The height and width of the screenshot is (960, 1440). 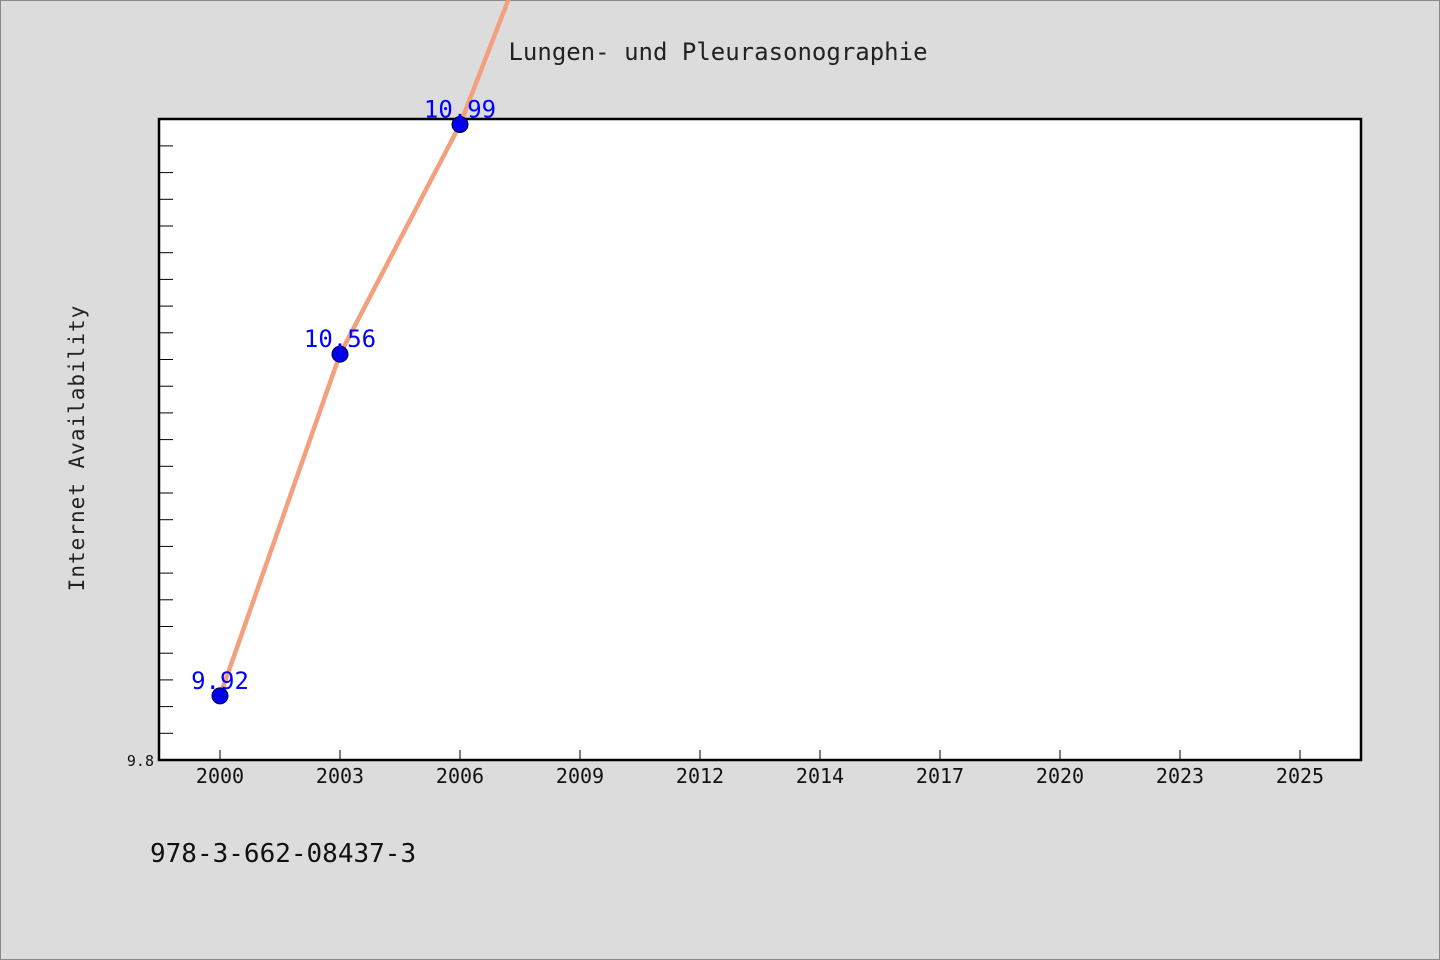 I want to click on x-tick-label: 2012, so click(x=700, y=776).